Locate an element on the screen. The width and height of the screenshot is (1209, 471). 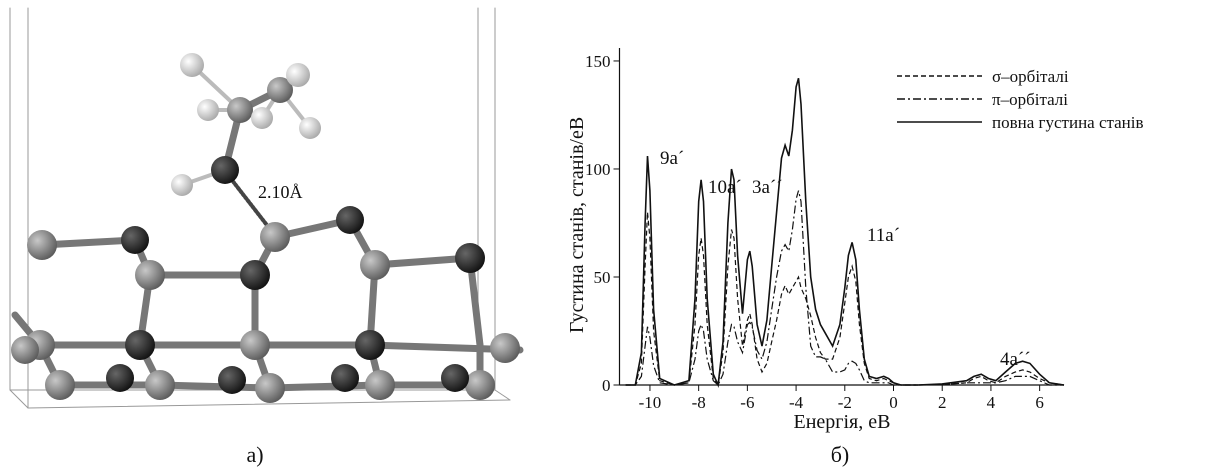
x-tick-label: 2 is located at coordinates (942, 402).